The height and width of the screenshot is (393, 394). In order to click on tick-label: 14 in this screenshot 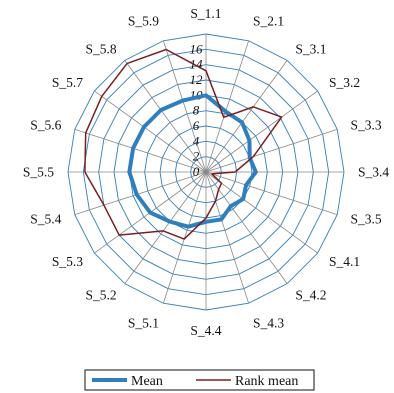, I will do `click(197, 64)`.